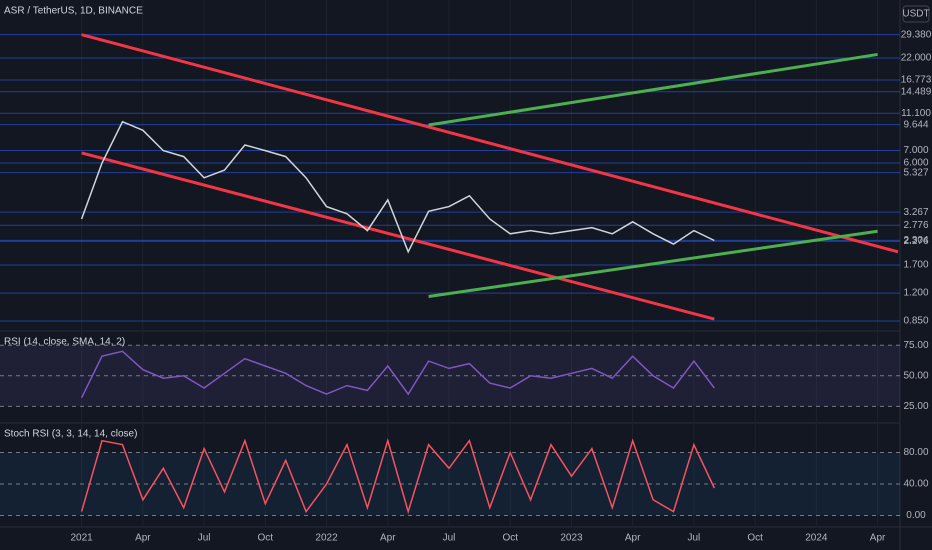  What do you see at coordinates (64, 342) in the screenshot?
I see `pane-title: RSI (14, close, SMA, 14, 2)` at bounding box center [64, 342].